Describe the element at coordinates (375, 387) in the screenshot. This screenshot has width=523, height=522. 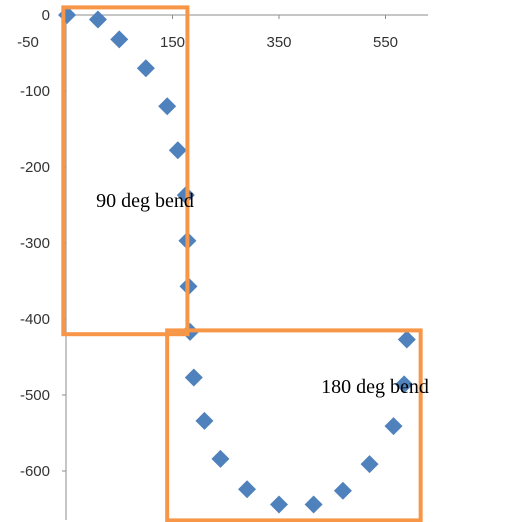
I see `annotation-label-180-deg: 180 deg bend` at that location.